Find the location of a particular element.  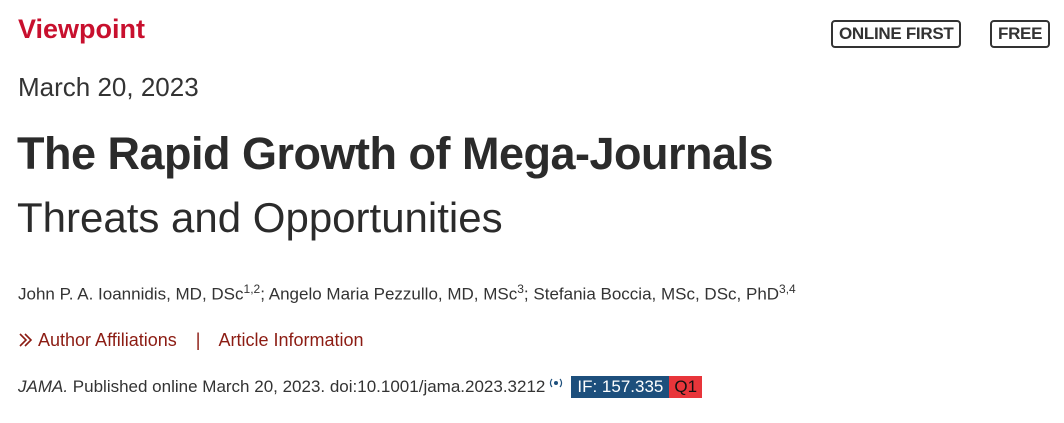

title: The Rapid Growth of Mega-Journals is located at coordinates (395, 153).